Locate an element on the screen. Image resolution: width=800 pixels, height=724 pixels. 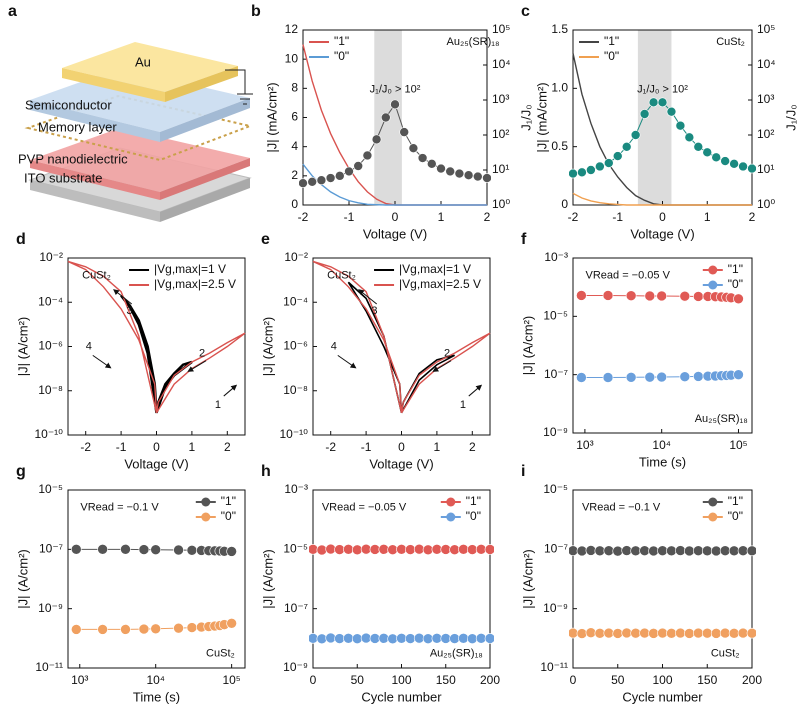
x-axis-label: Cycle number is located at coordinates (662, 696).